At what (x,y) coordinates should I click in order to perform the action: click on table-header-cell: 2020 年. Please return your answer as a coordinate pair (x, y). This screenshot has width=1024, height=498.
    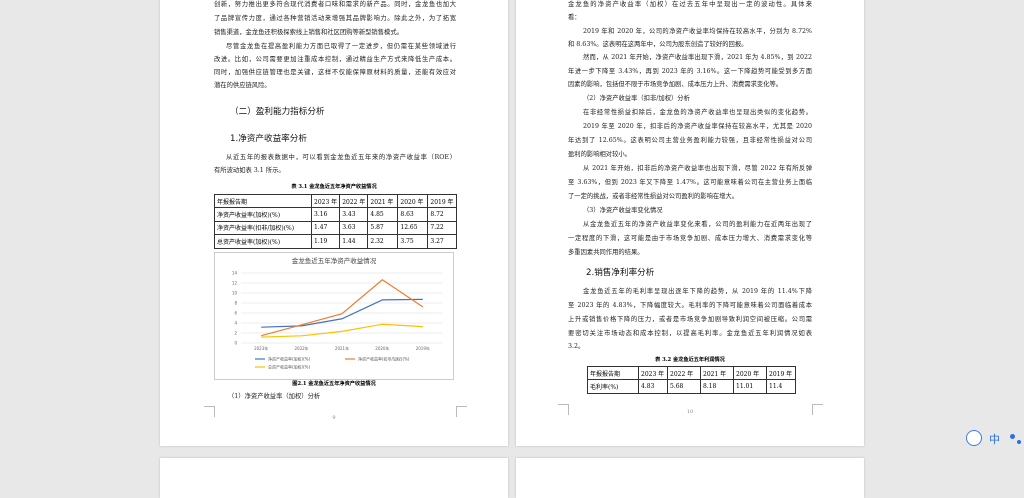
    Looking at the image, I should click on (750, 373).